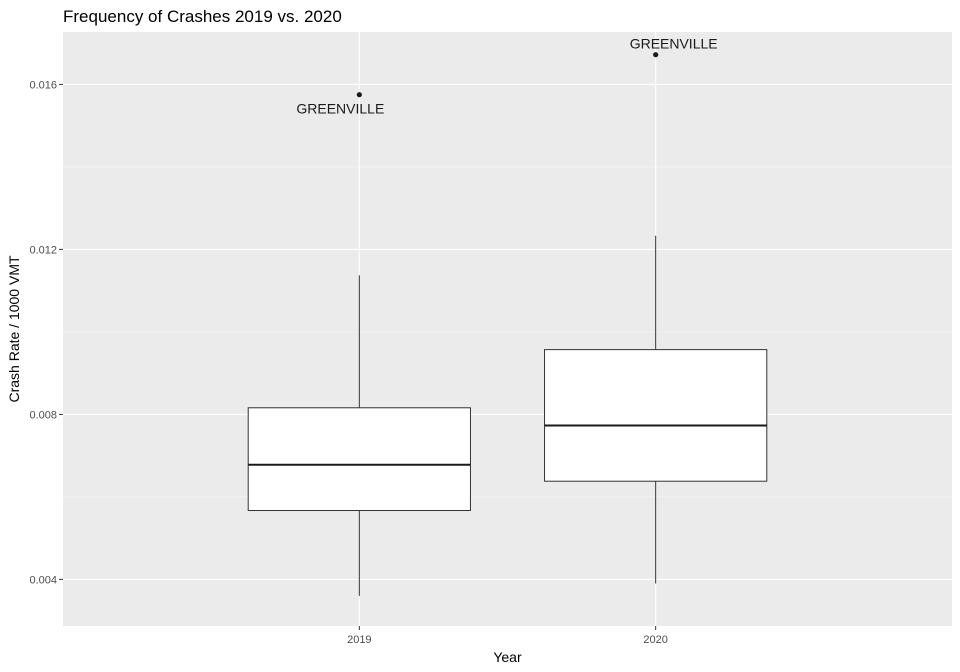 This screenshot has height=672, width=960. What do you see at coordinates (202, 16) in the screenshot?
I see `chart-title: Frequency of Crashes 2019 vs. 2020` at bounding box center [202, 16].